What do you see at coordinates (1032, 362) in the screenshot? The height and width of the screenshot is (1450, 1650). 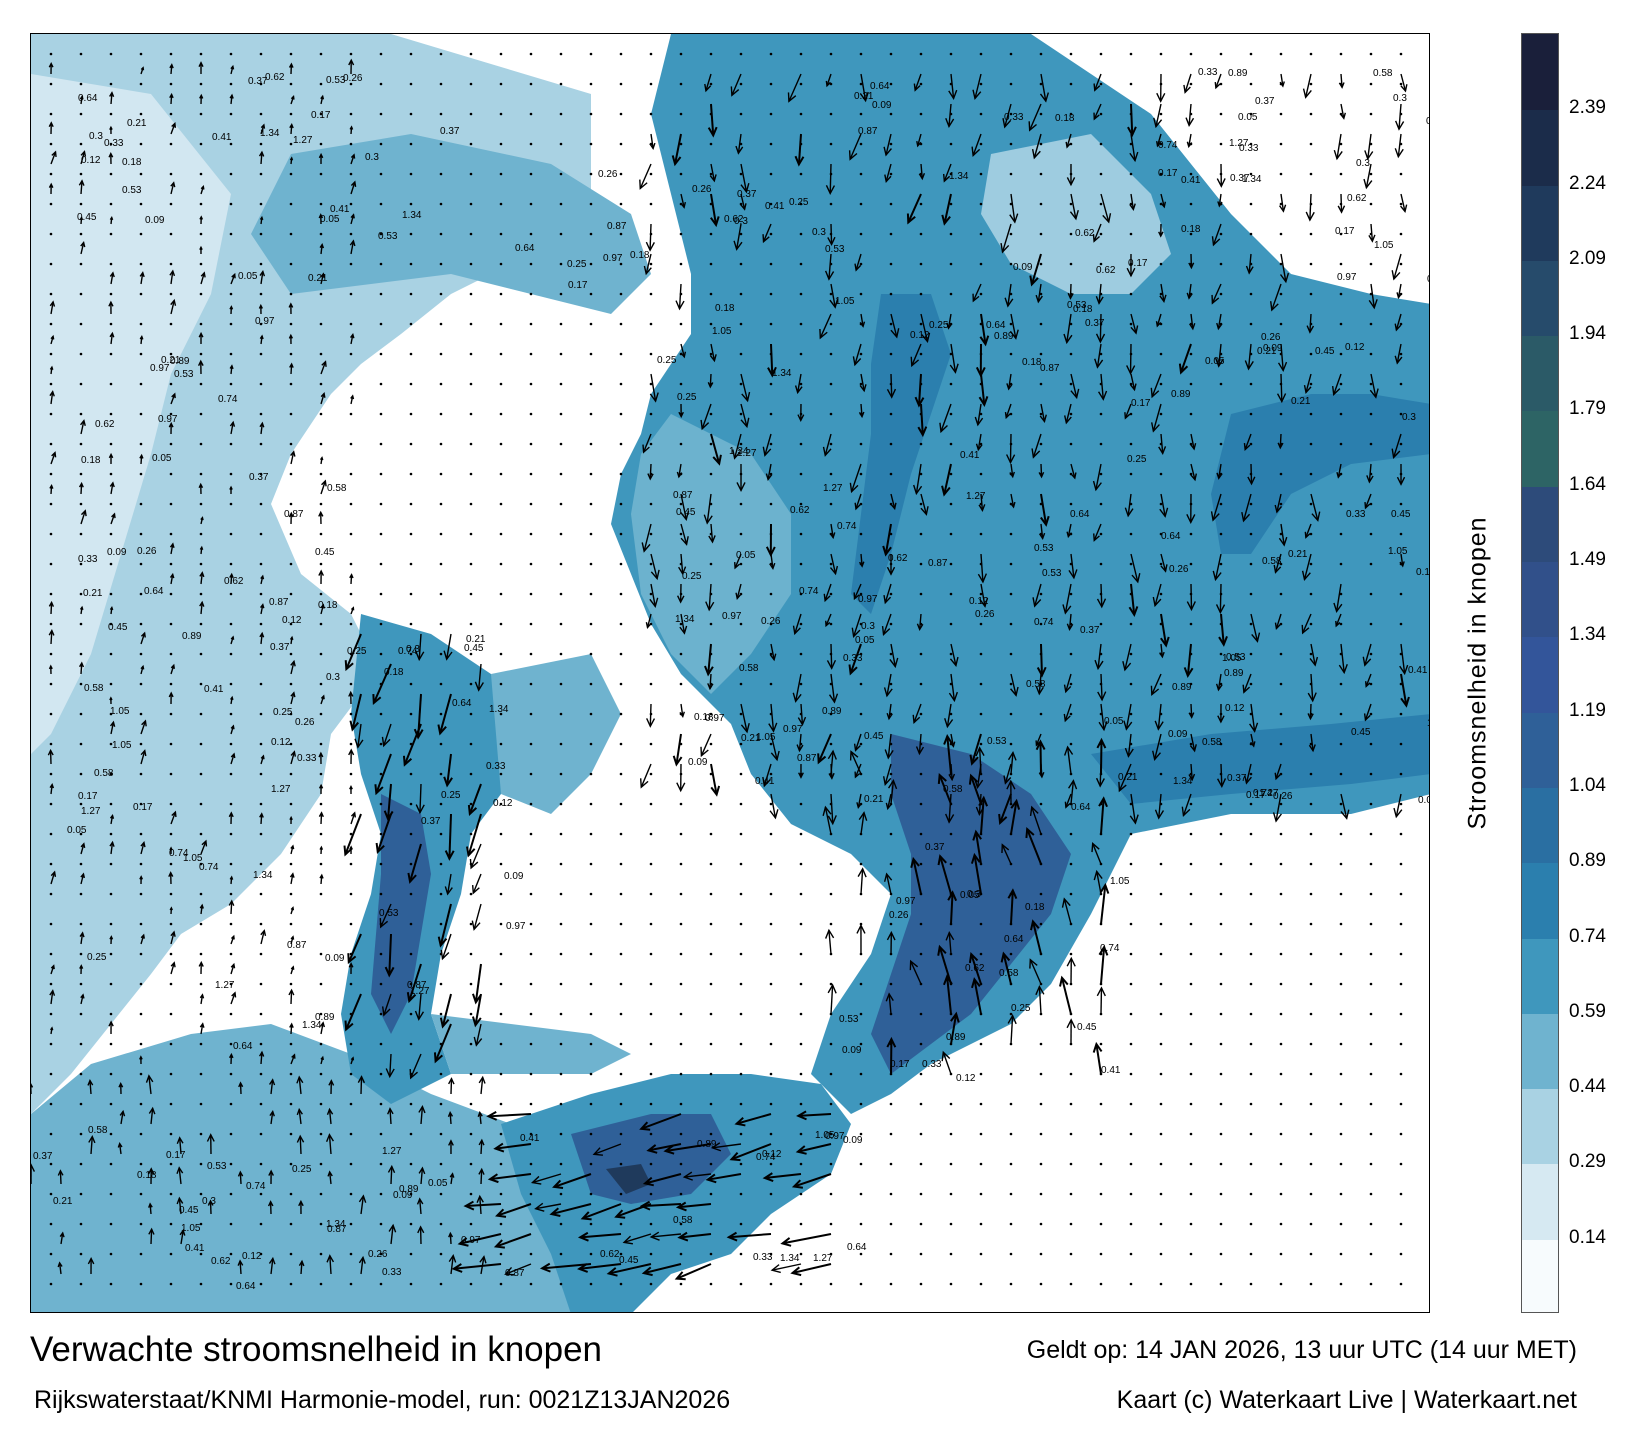 I see `speed-label: 0.18` at bounding box center [1032, 362].